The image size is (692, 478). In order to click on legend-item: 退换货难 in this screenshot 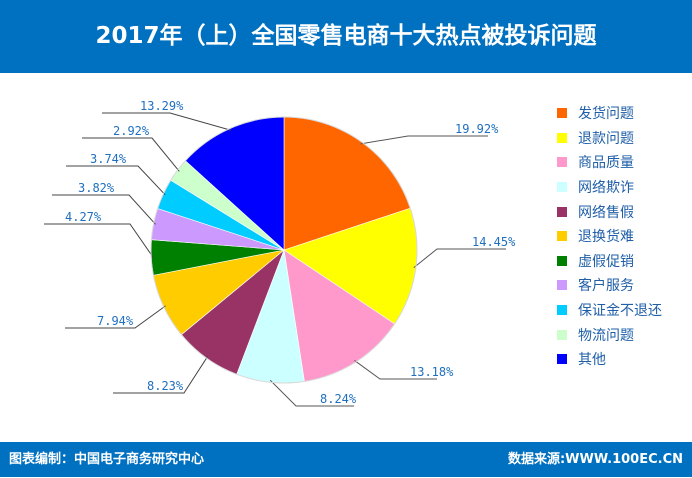, I will do `click(609, 236)`.